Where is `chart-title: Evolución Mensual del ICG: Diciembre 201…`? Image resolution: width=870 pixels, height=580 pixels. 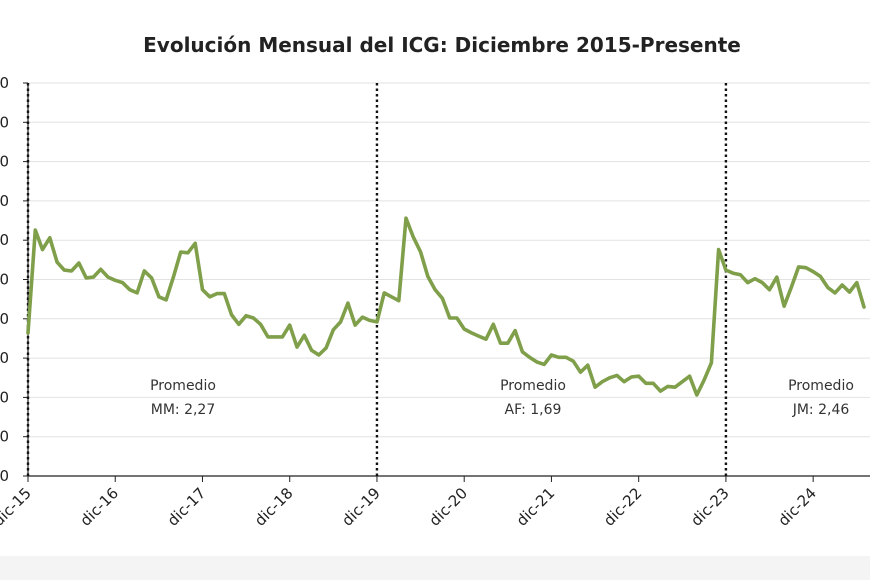
chart-title: Evolución Mensual del ICG: Diciembre 201… is located at coordinates (442, 45).